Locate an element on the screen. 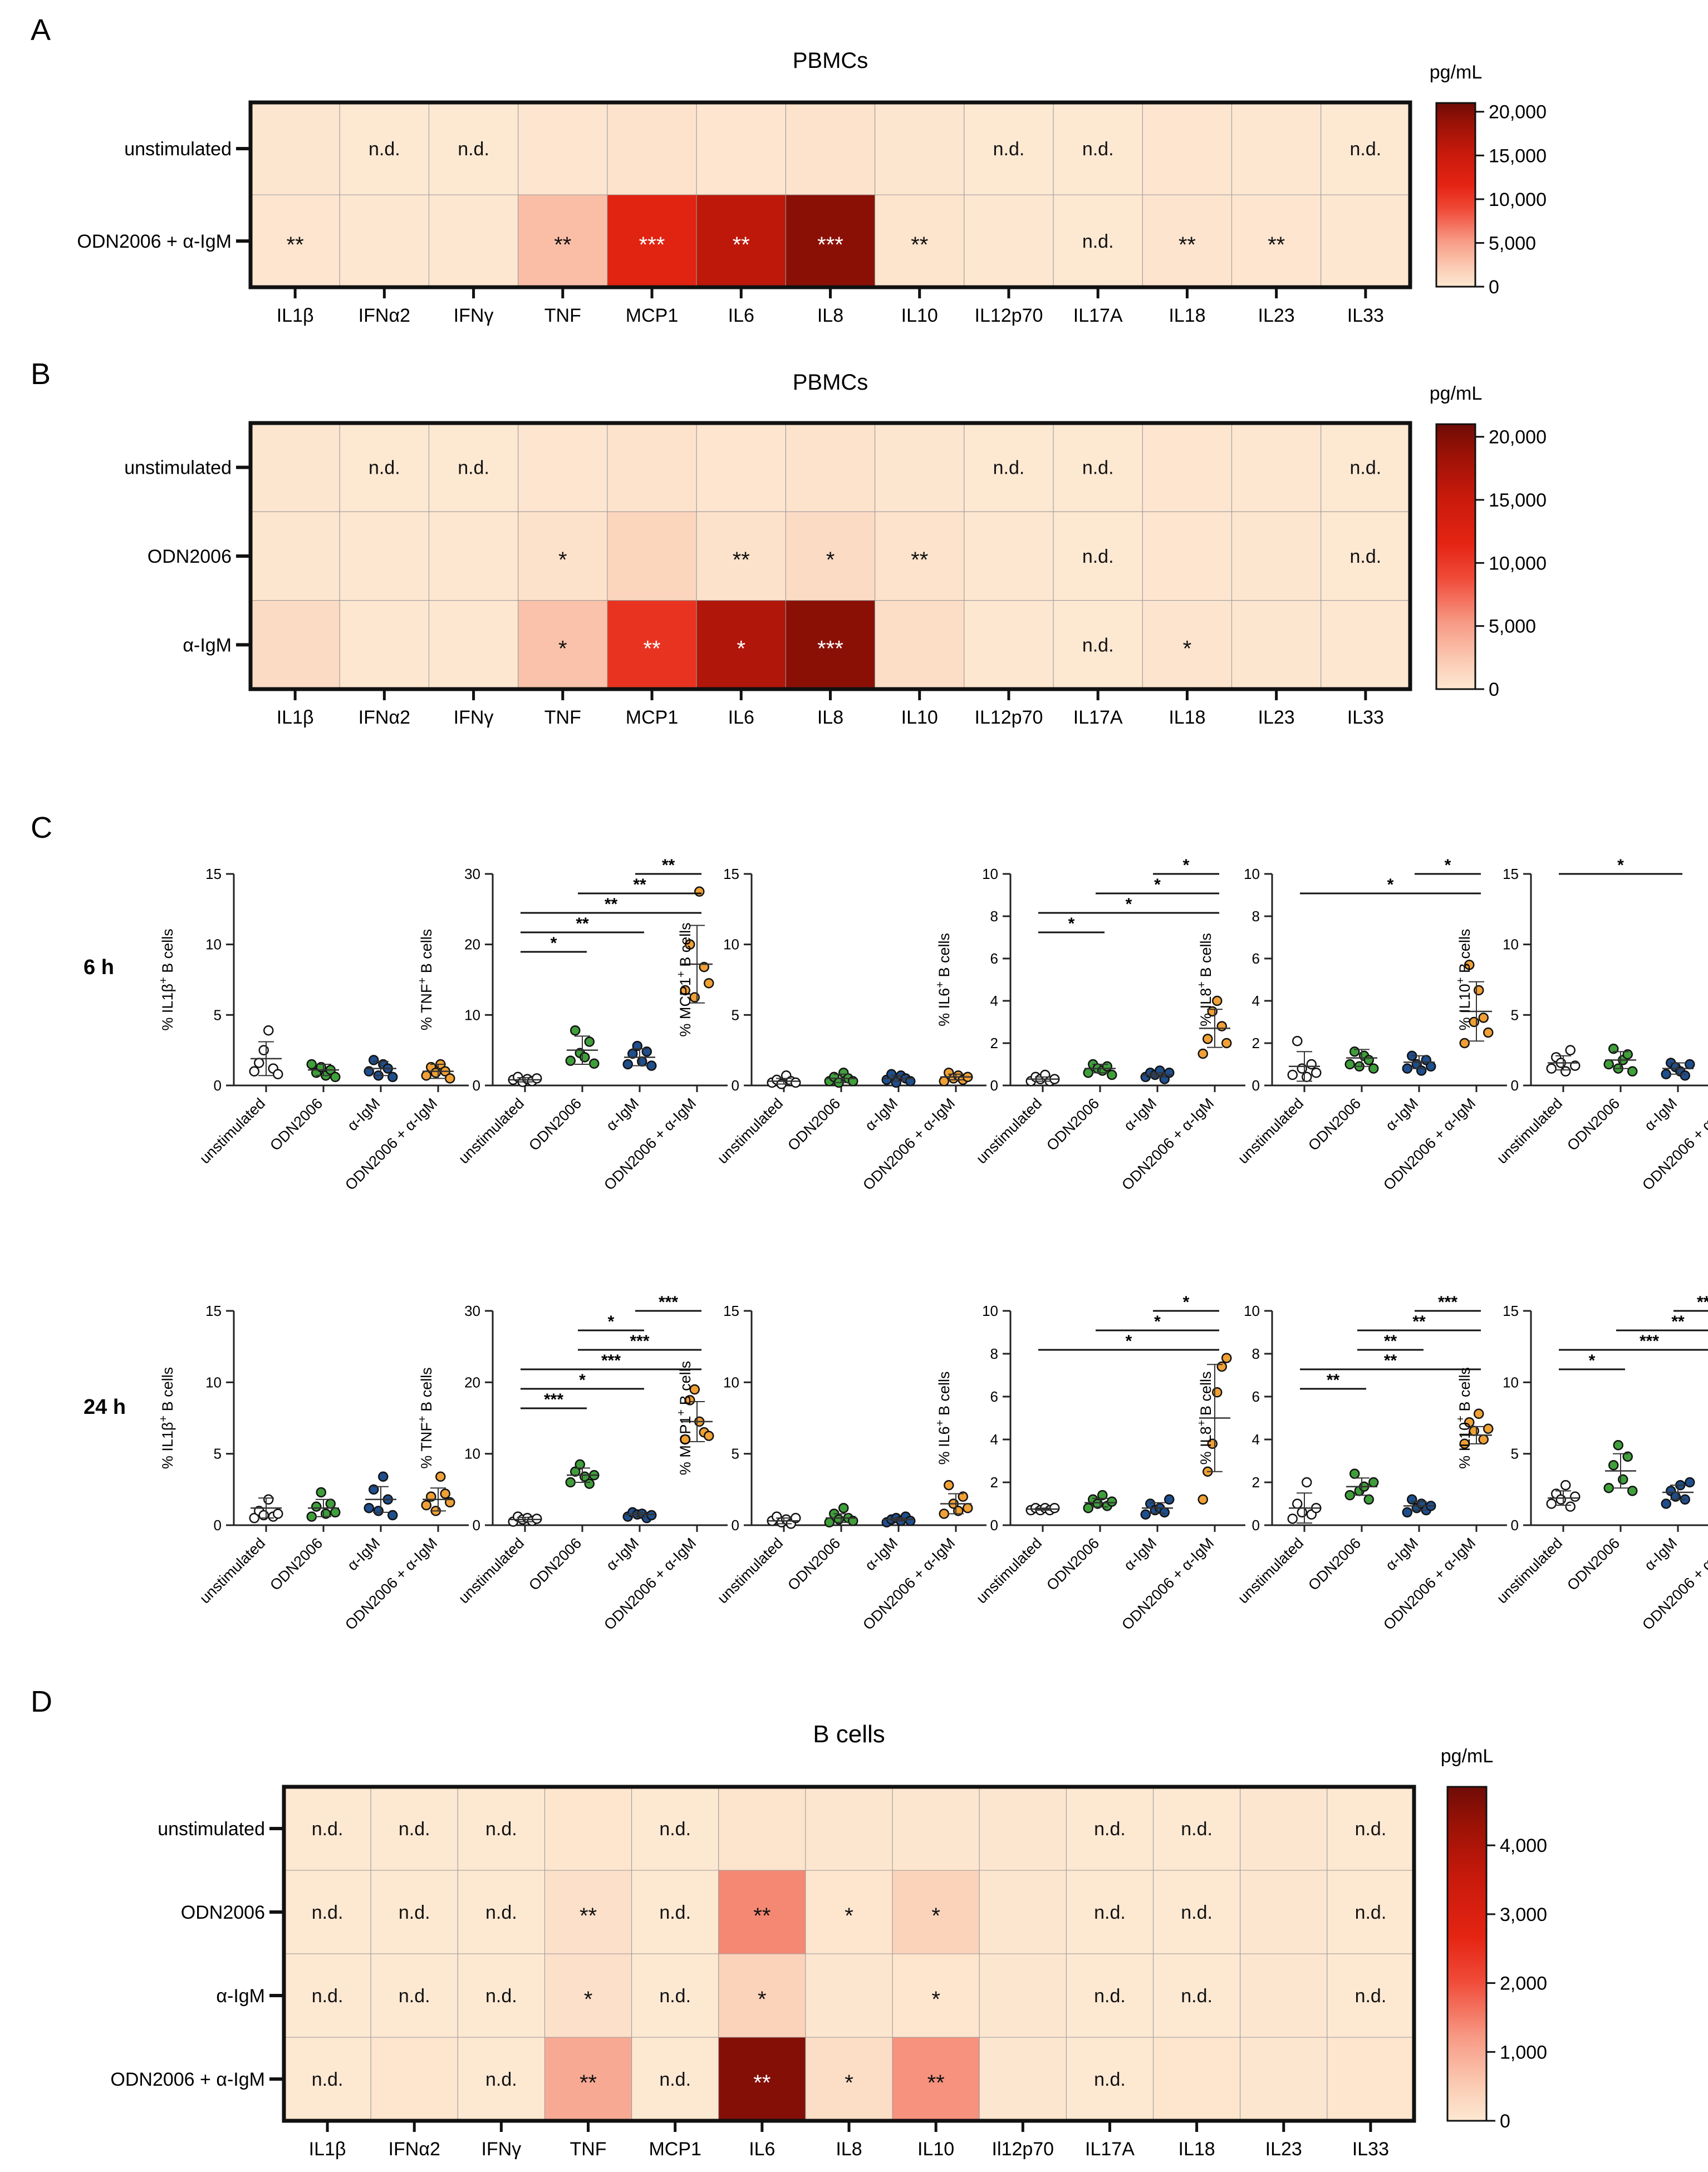 The height and width of the screenshot is (2172, 1708). significance-label: *** is located at coordinates (611, 1361).